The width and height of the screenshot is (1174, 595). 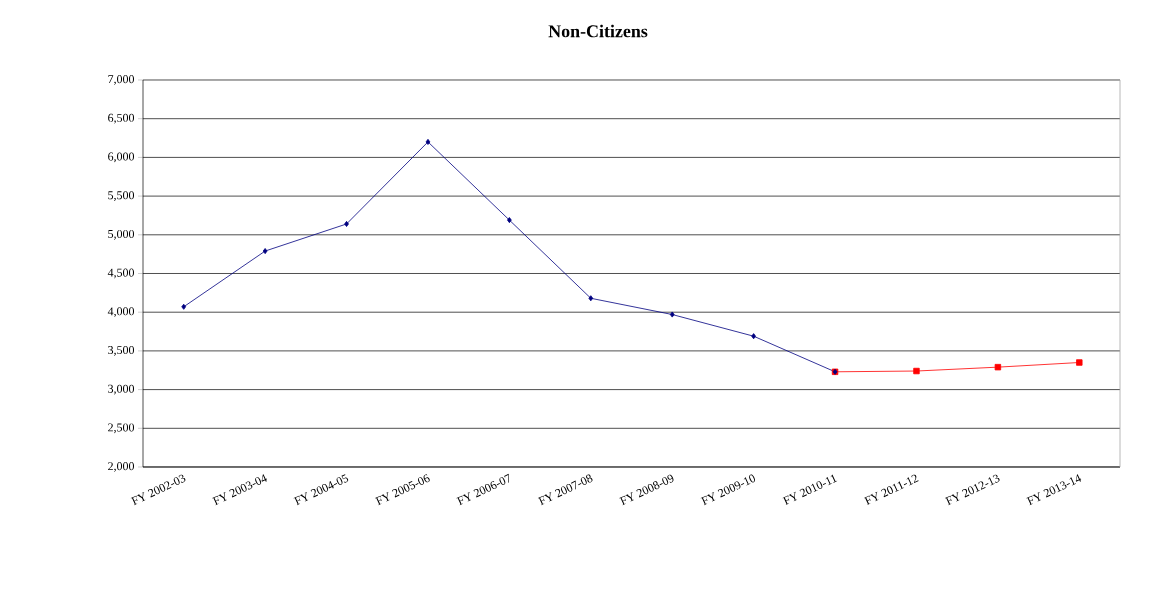 What do you see at coordinates (121, 273) in the screenshot?
I see `y-tick-label: 4,500` at bounding box center [121, 273].